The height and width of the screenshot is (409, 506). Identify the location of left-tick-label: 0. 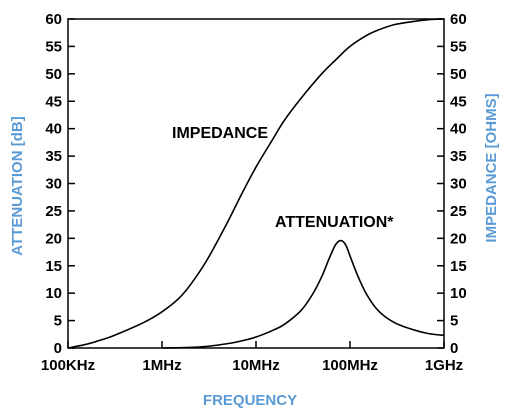
(58, 348).